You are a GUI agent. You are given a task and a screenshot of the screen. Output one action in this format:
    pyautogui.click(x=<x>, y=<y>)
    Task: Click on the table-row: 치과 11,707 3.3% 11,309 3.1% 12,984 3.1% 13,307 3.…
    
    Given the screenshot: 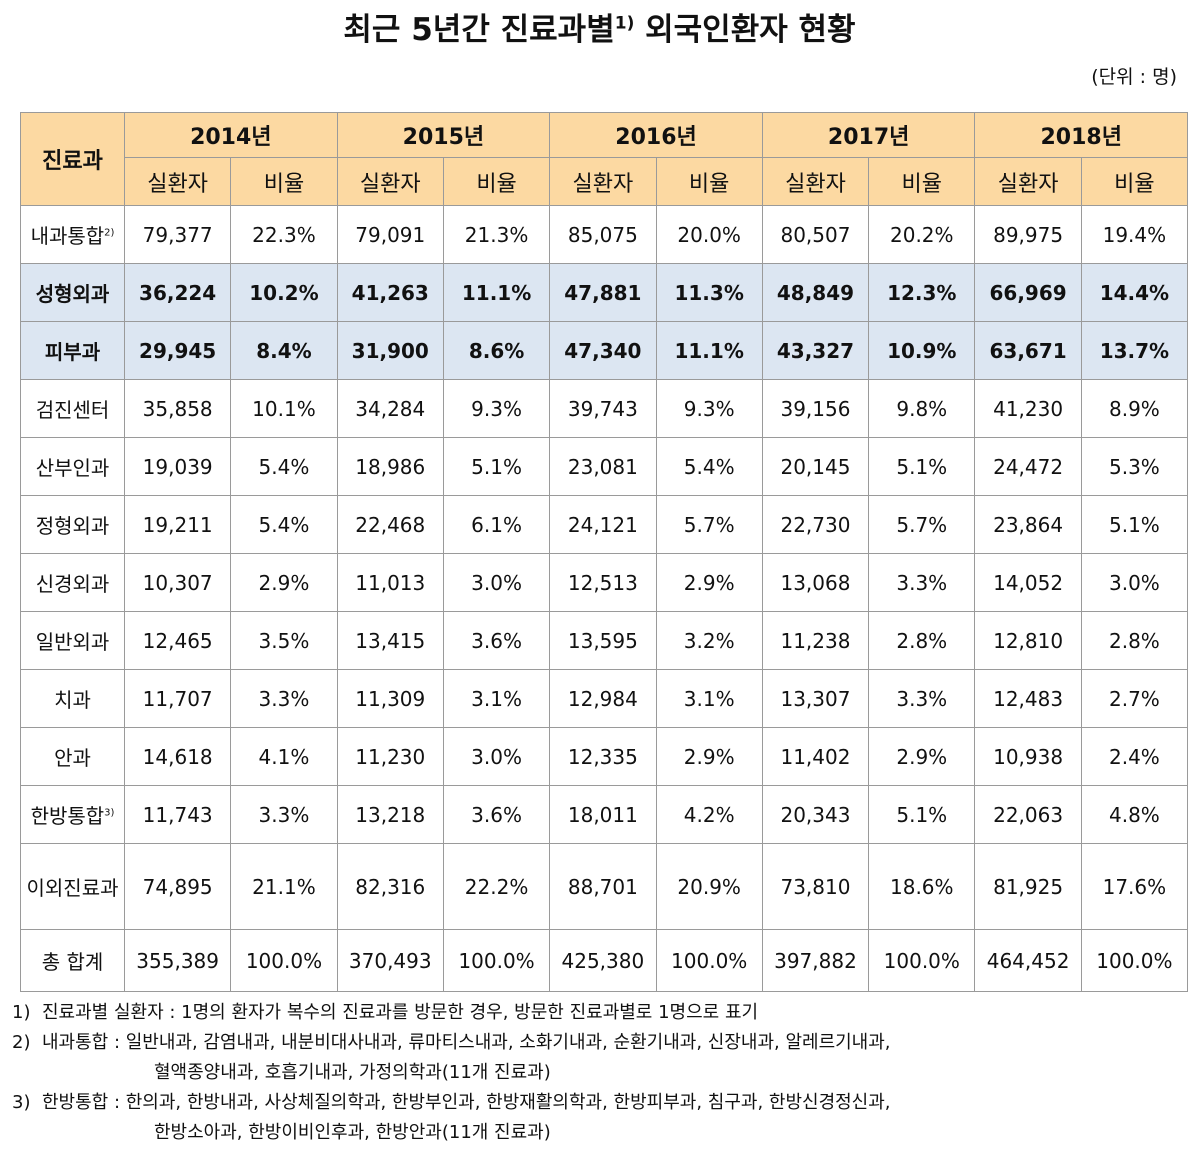 What is the action you would take?
    pyautogui.click(x=604, y=698)
    